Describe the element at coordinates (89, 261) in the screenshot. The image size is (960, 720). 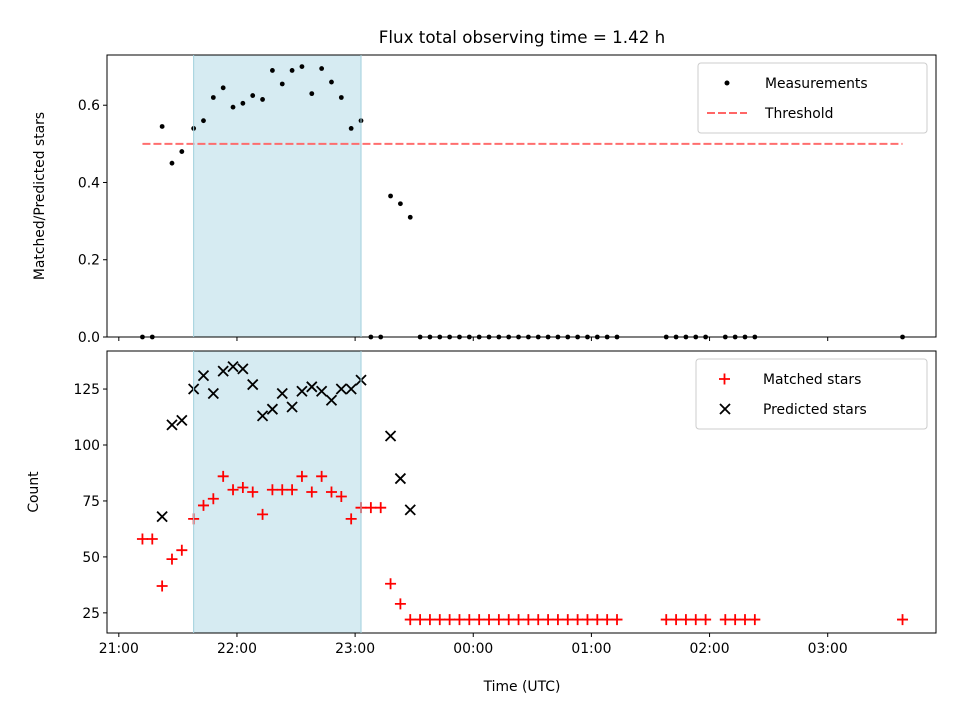
I see `y-tick-label: 0.2` at that location.